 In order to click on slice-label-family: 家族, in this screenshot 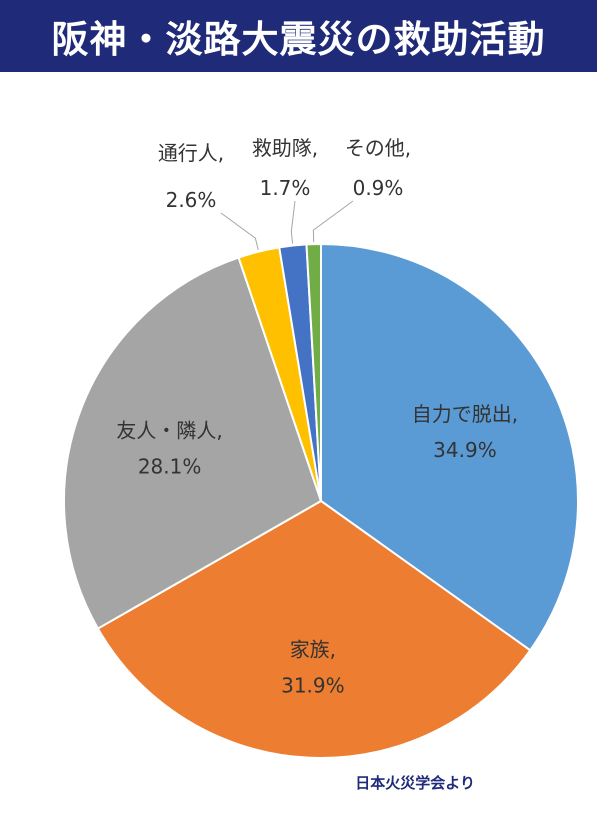, I will do `click(313, 650)`.